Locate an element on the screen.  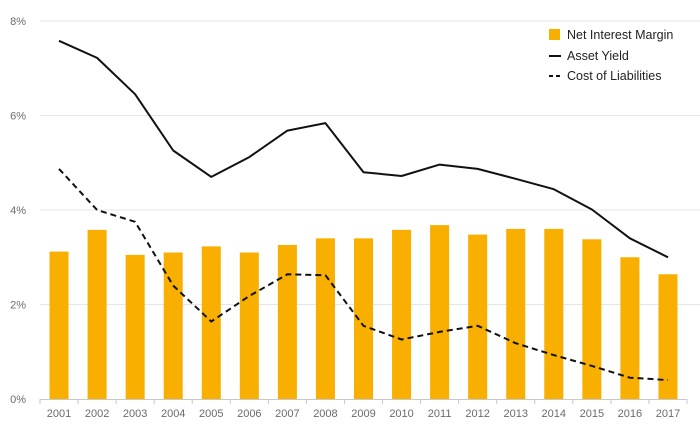
x-tick-label: 2004 is located at coordinates (173, 414).